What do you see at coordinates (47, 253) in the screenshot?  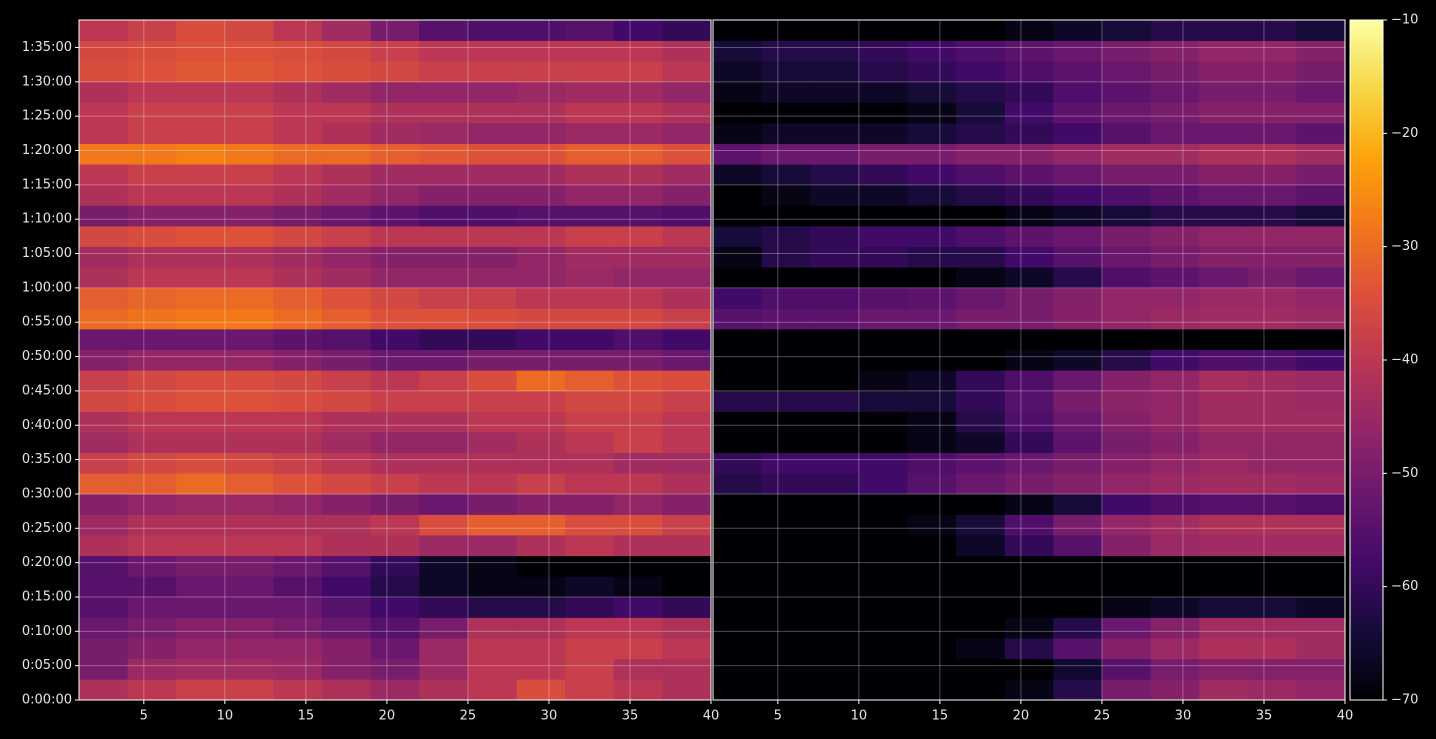 I see `y-tick-label: 1:05:00` at bounding box center [47, 253].